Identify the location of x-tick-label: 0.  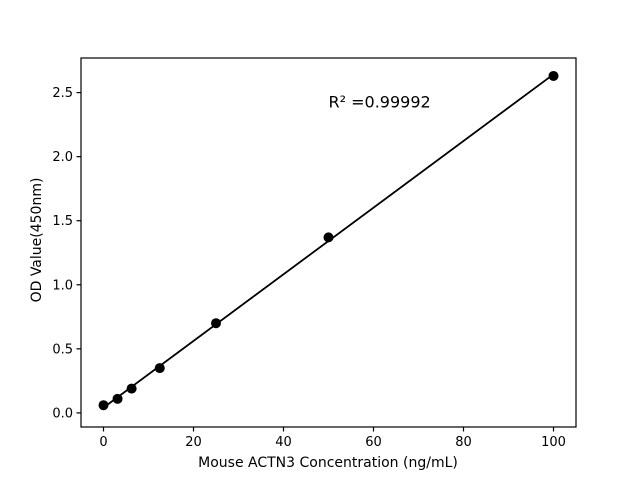
(103, 442).